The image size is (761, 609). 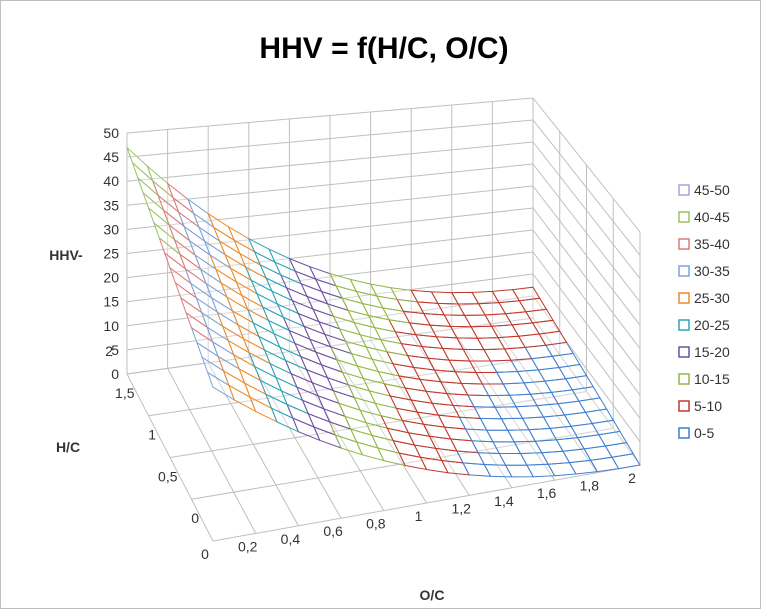 I want to click on z-tick-label: 0, so click(x=115, y=374).